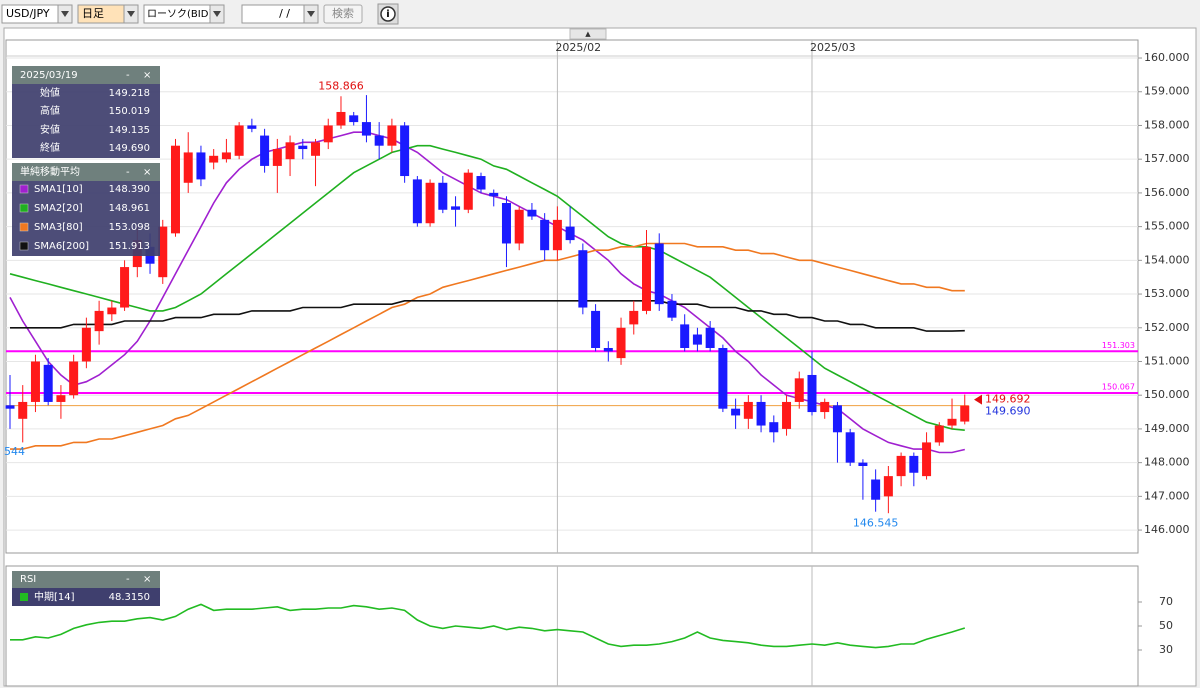 The height and width of the screenshot is (688, 1200). I want to click on legend-value: 151.913, so click(129, 246).